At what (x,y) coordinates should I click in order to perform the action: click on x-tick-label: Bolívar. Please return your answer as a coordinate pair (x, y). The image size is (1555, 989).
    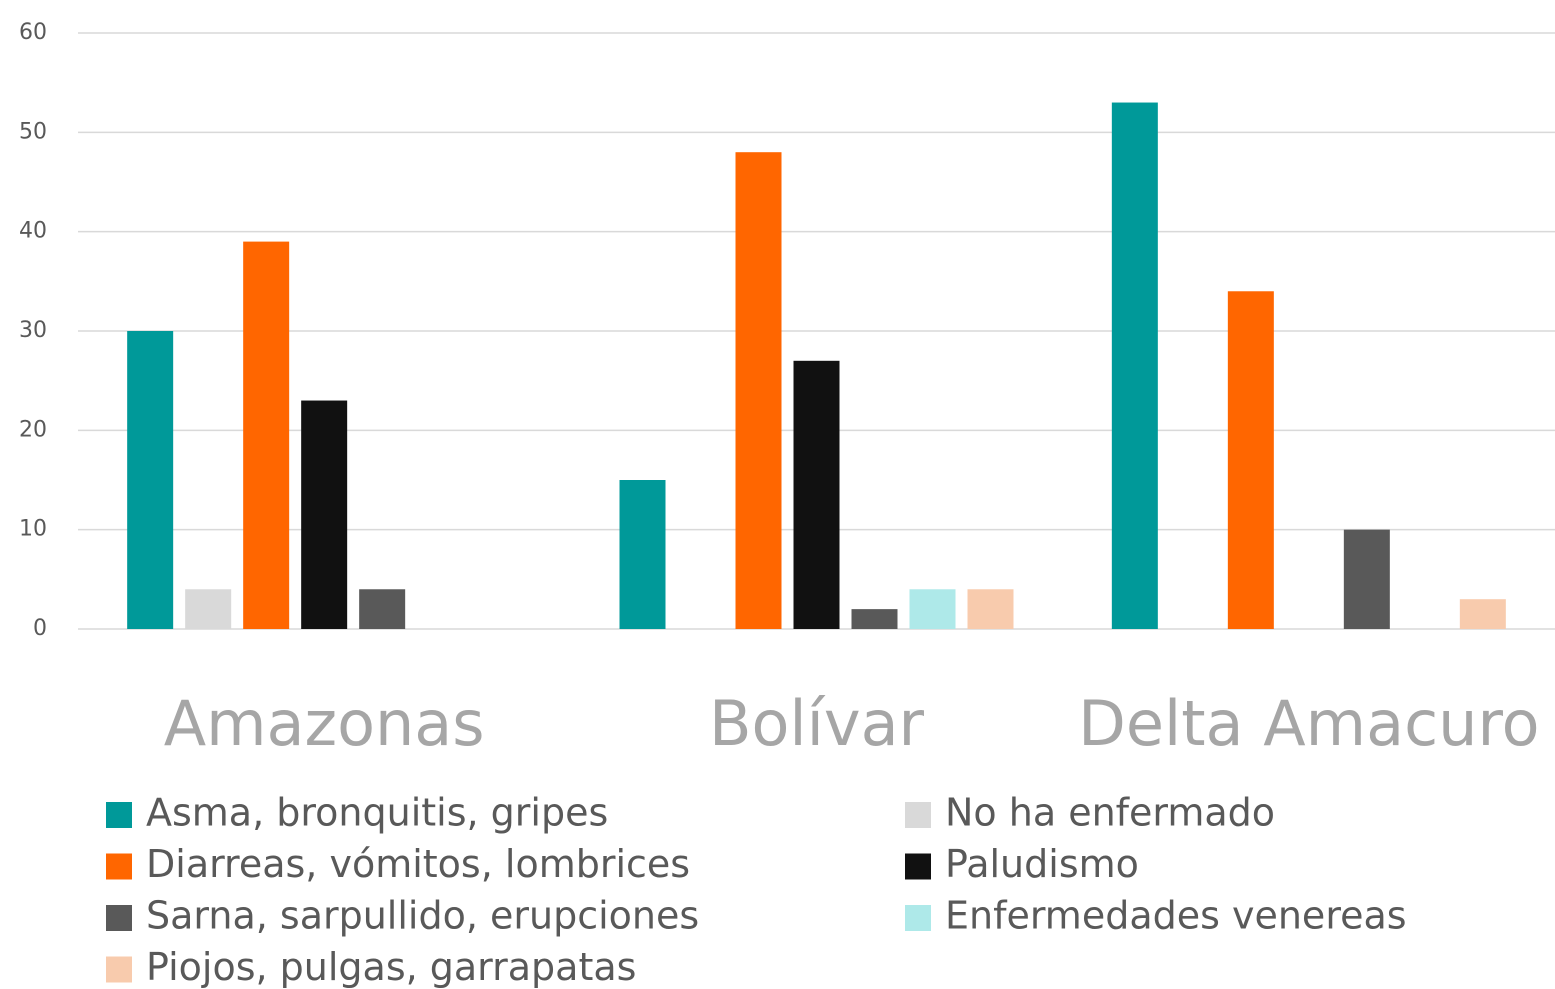
    Looking at the image, I should click on (817, 723).